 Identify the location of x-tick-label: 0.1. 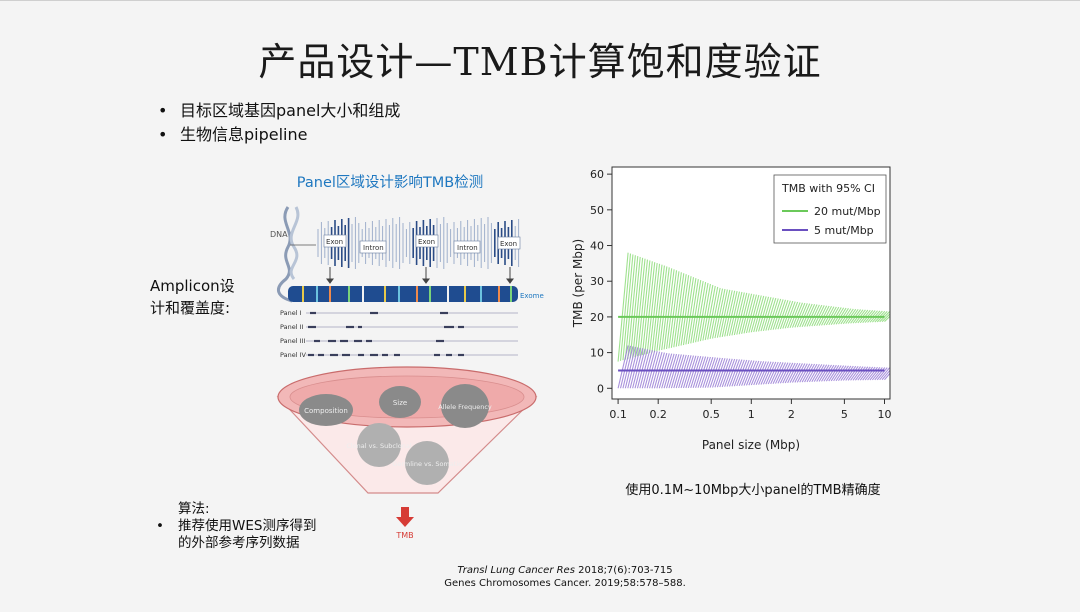
(618, 414).